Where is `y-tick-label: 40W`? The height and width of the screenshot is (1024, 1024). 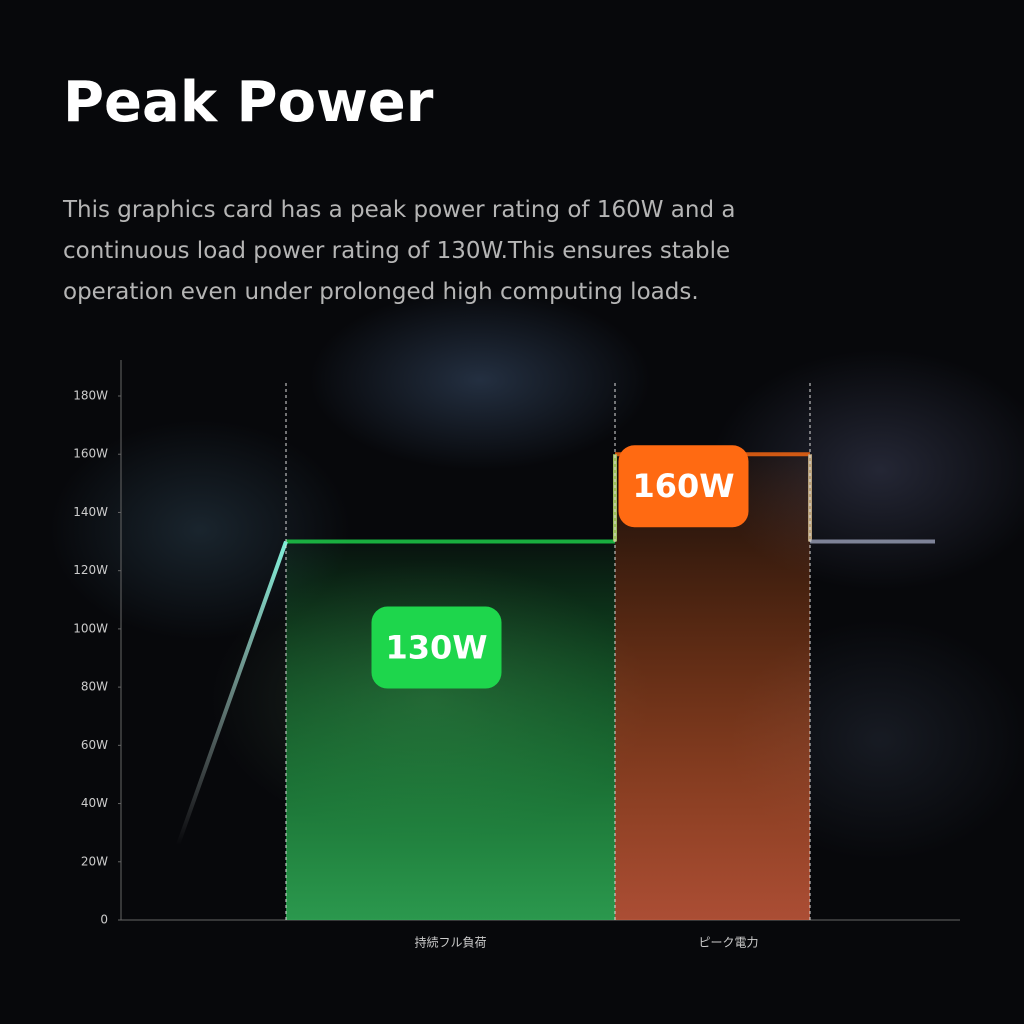
y-tick-label: 40W is located at coordinates (94, 803).